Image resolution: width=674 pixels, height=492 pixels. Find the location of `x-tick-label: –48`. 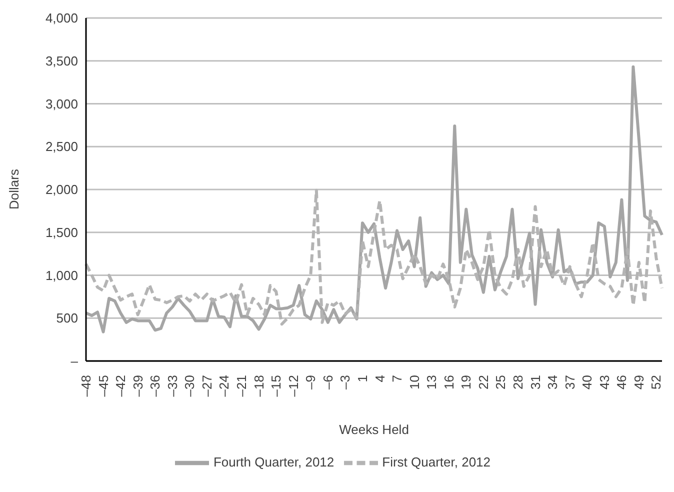

x-tick-label: –48 is located at coordinates (86, 386).